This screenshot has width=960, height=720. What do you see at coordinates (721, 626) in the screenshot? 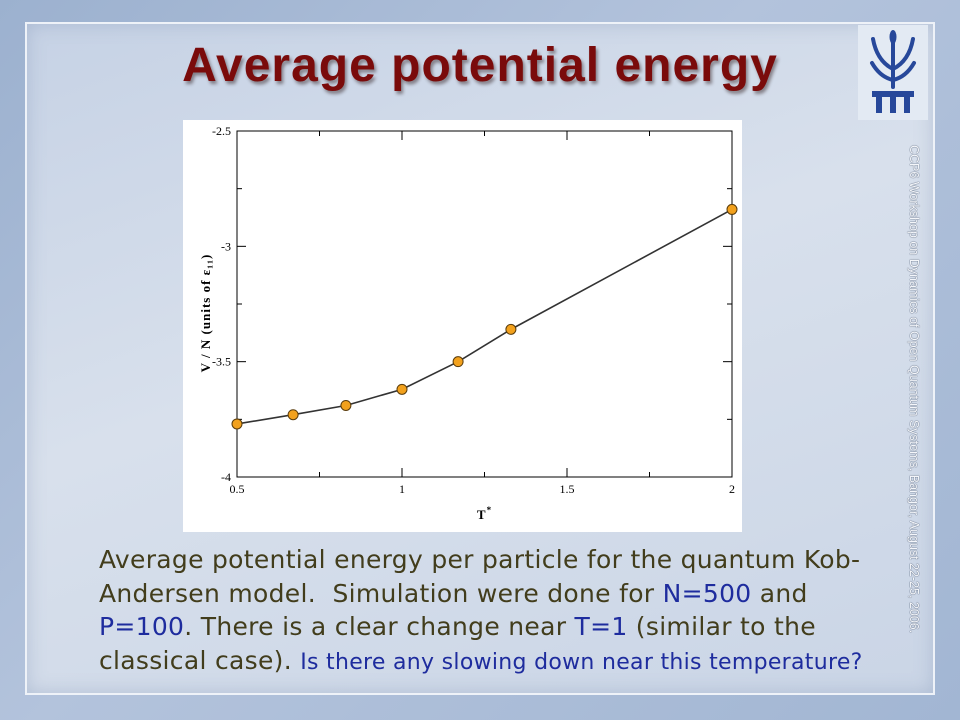
I see `caption-text: (similar to the` at bounding box center [721, 626].